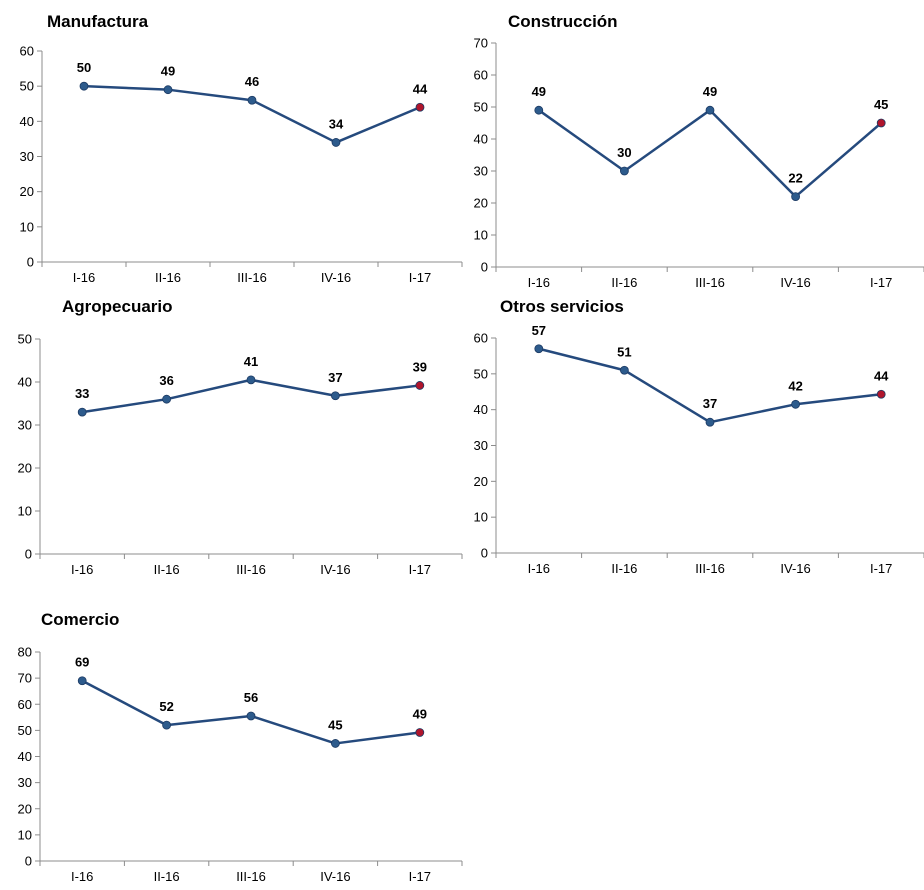 This screenshot has width=924, height=890. I want to click on chart-title: Otros servicios, so click(562, 306).